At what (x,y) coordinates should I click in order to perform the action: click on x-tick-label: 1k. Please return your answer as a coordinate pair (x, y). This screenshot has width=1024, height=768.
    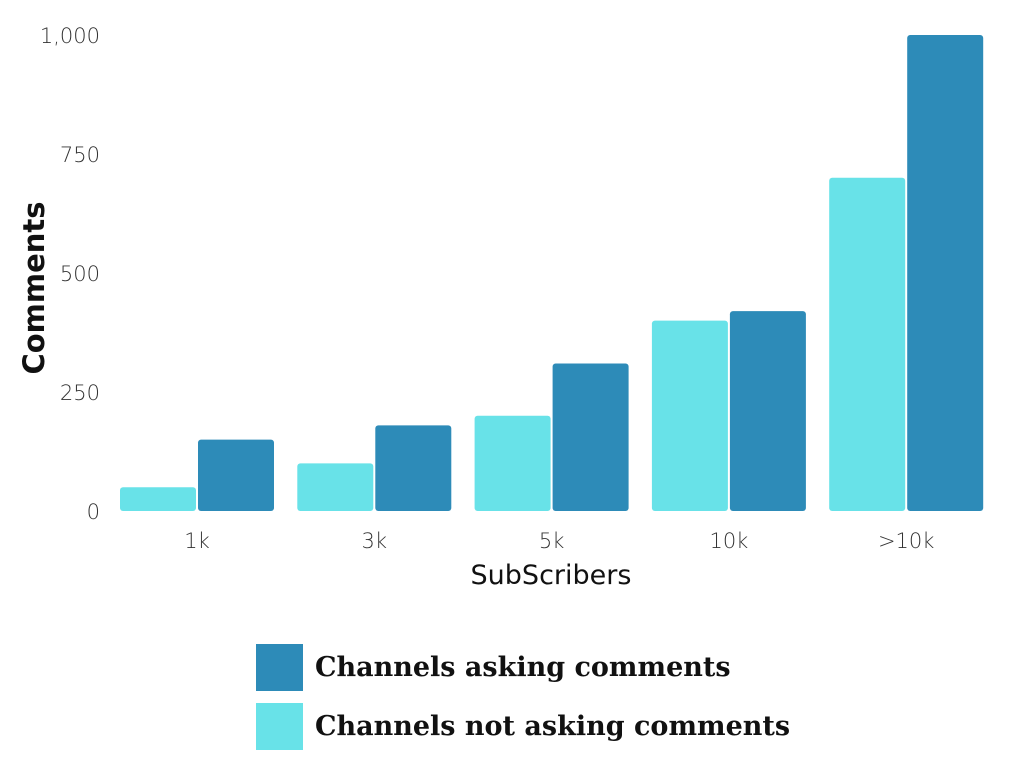
    Looking at the image, I should click on (197, 541).